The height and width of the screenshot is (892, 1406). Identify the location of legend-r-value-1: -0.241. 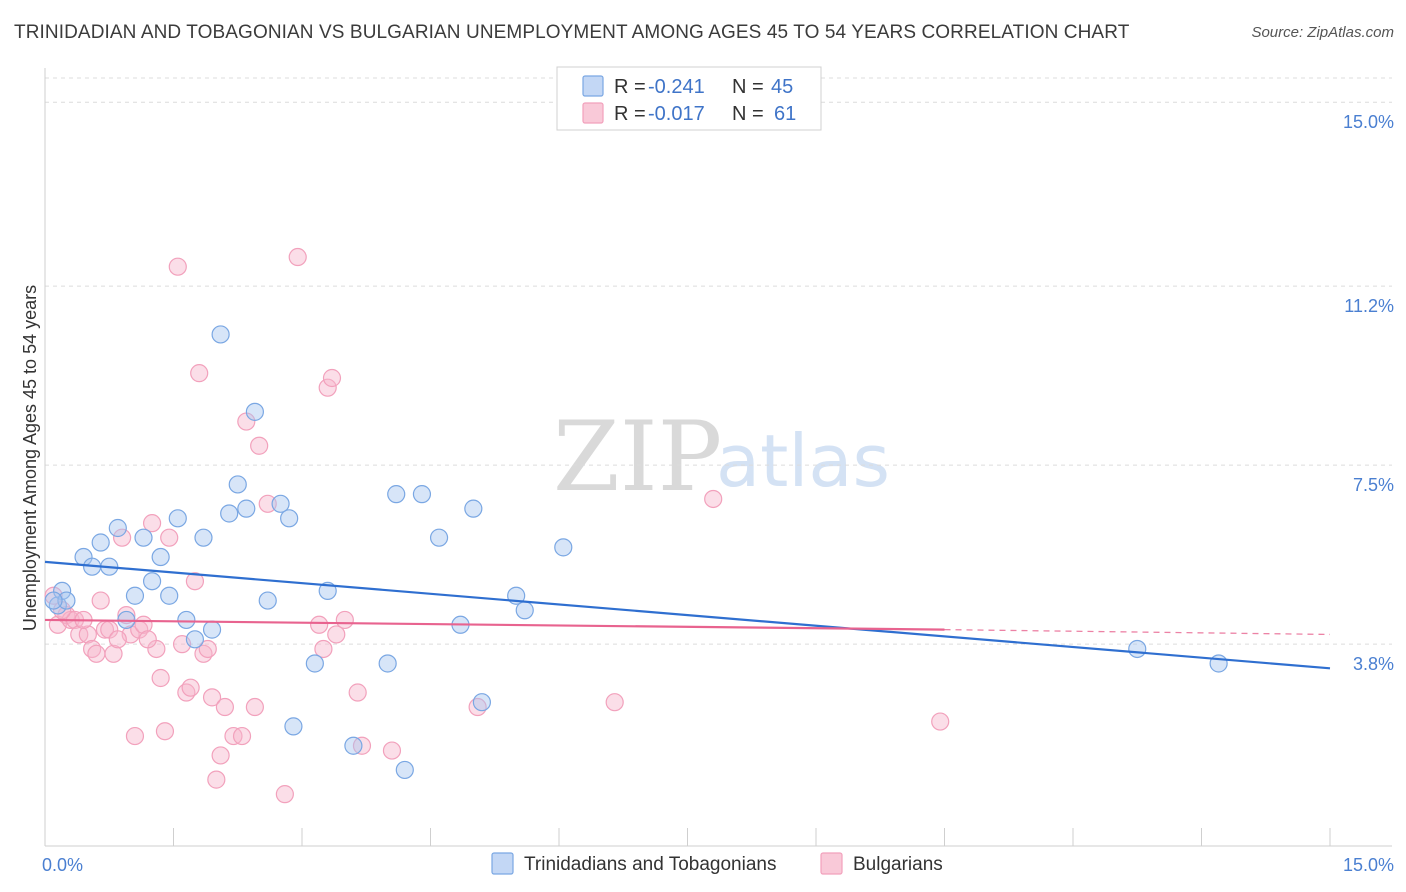
(676, 87).